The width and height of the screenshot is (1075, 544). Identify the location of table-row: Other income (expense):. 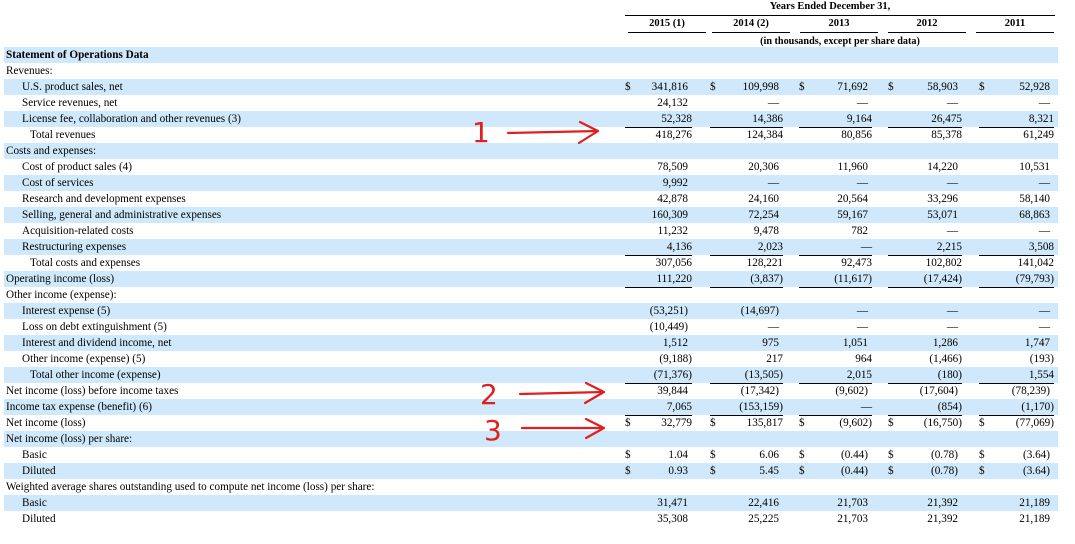
(531, 295).